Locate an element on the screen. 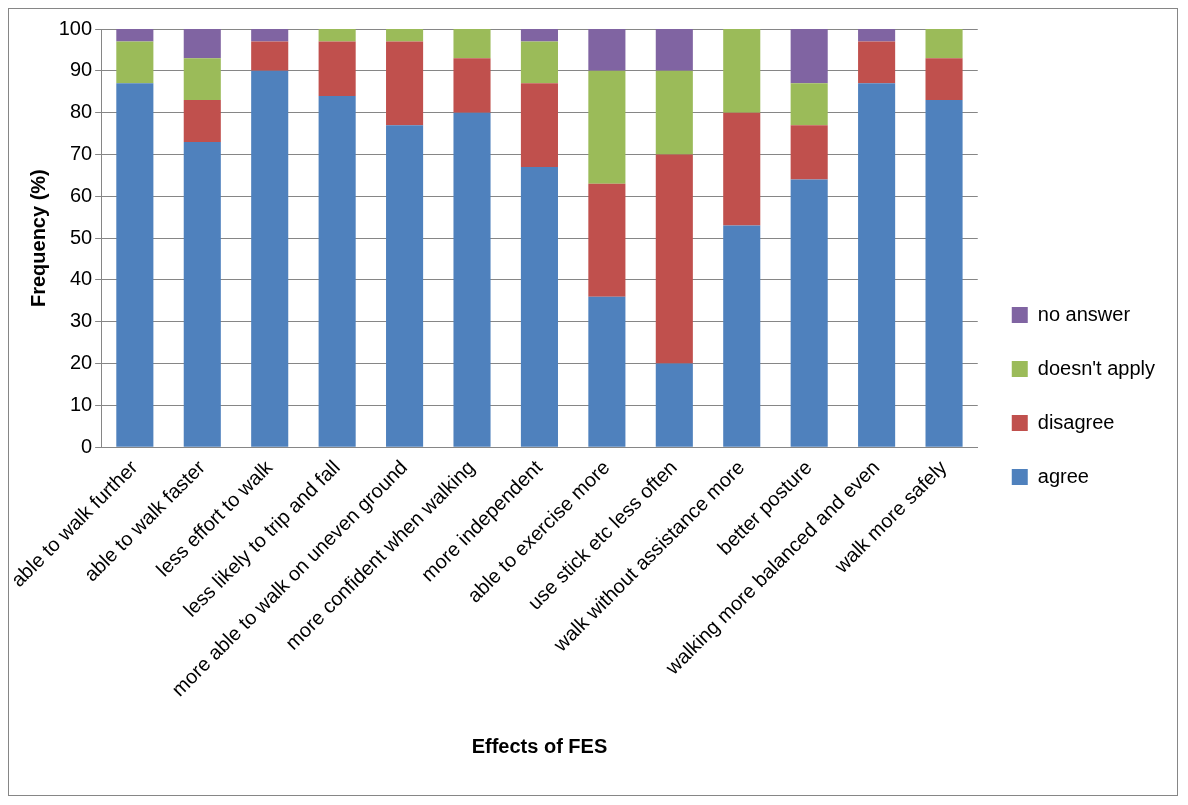  y-tick-label: 100 is located at coordinates (75, 27).